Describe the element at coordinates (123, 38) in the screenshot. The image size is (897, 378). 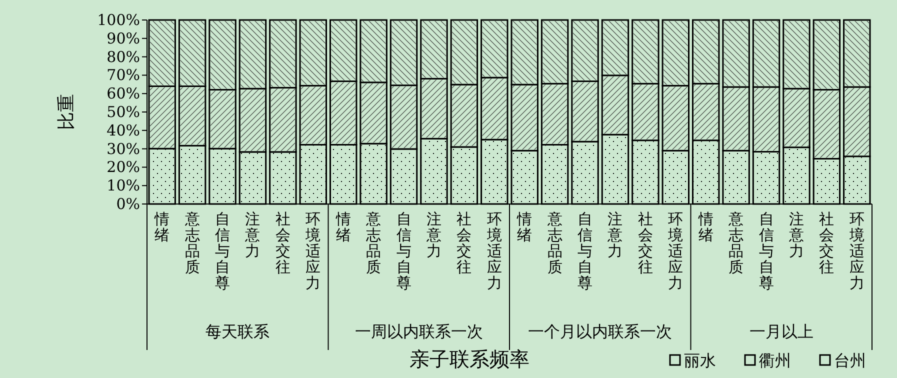
I see `y-tick-label: 90%` at that location.